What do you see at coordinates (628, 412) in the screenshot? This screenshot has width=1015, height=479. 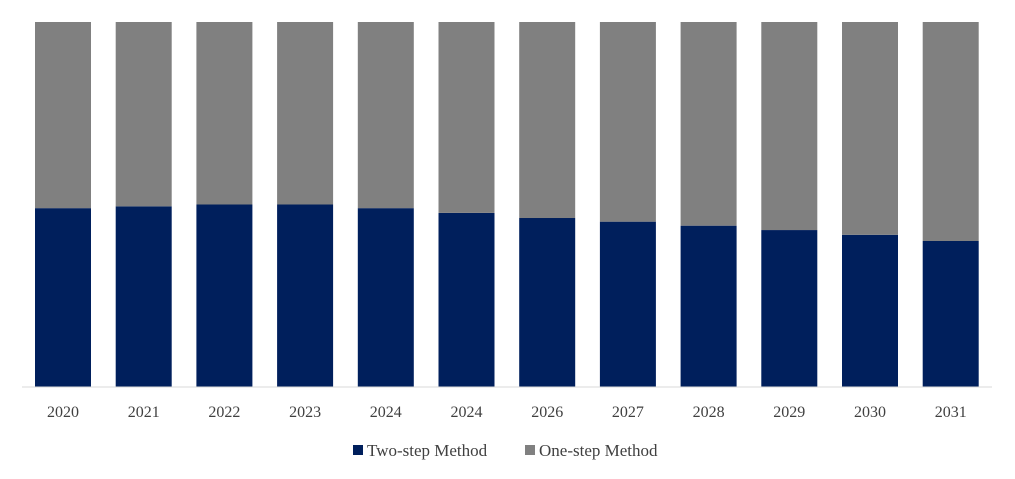 I see `x-tick-label: 2027` at bounding box center [628, 412].